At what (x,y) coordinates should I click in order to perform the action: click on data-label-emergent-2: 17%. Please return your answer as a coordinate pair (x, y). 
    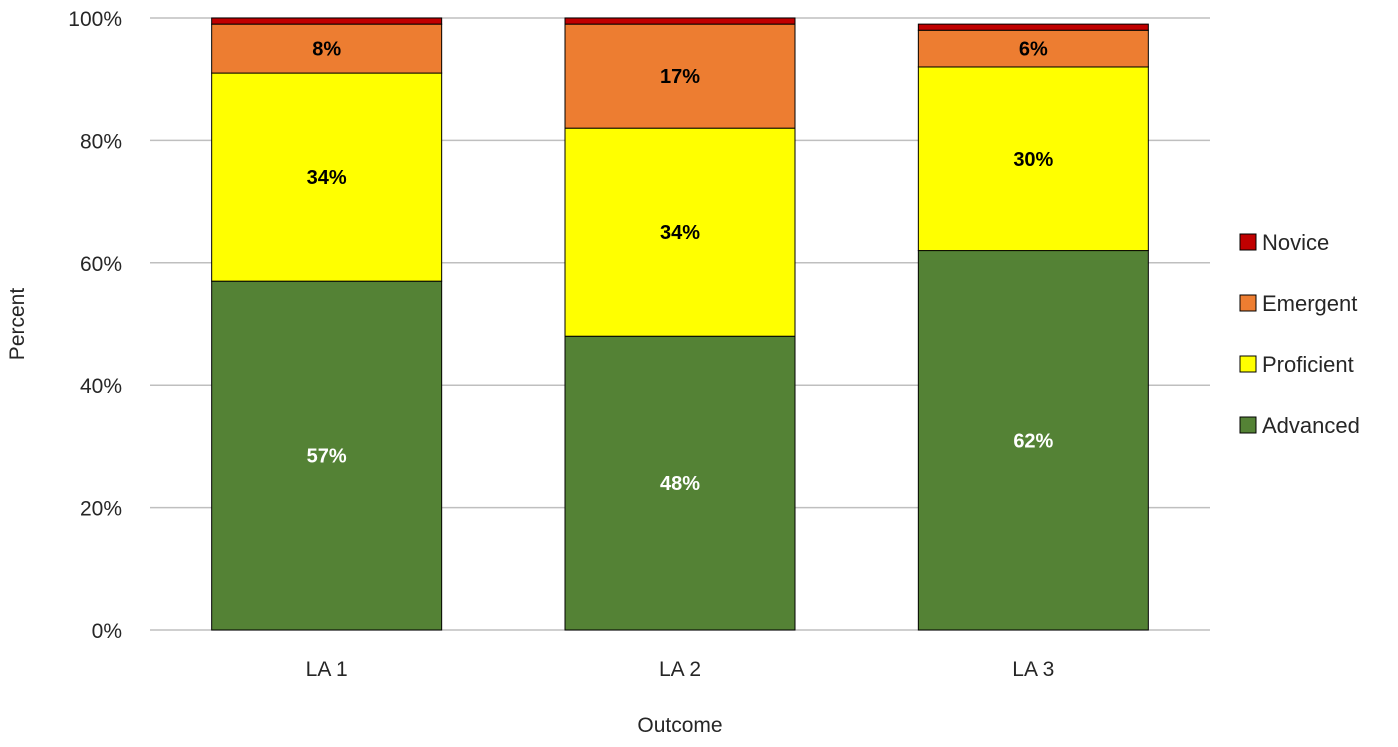
    Looking at the image, I should click on (680, 77).